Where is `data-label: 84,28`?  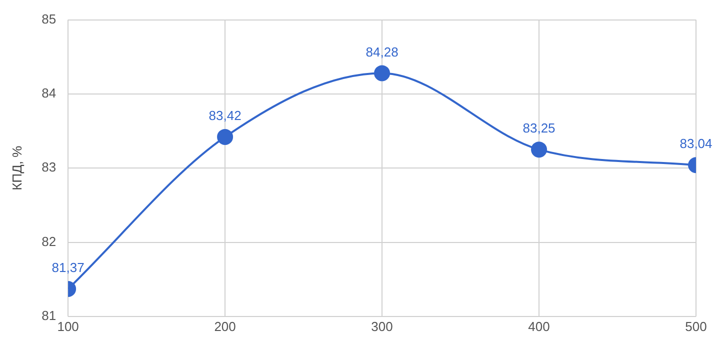 data-label: 84,28 is located at coordinates (382, 52).